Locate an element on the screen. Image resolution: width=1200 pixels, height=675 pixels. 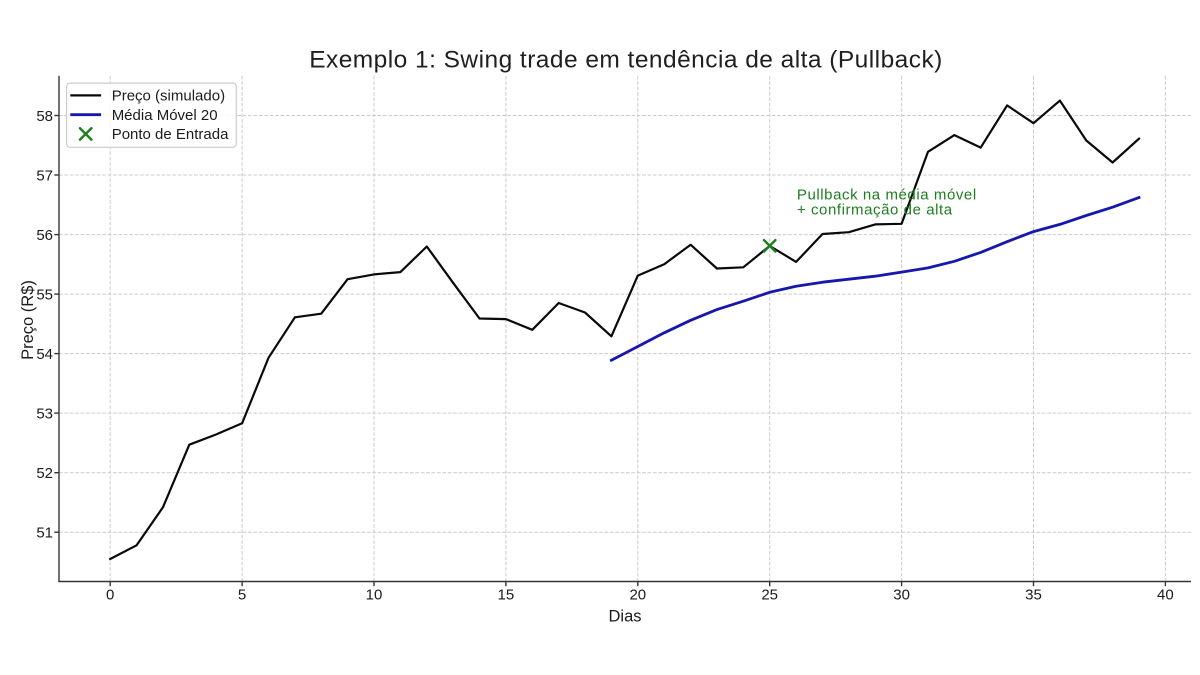
svg-text: 52 is located at coordinates (44, 473).